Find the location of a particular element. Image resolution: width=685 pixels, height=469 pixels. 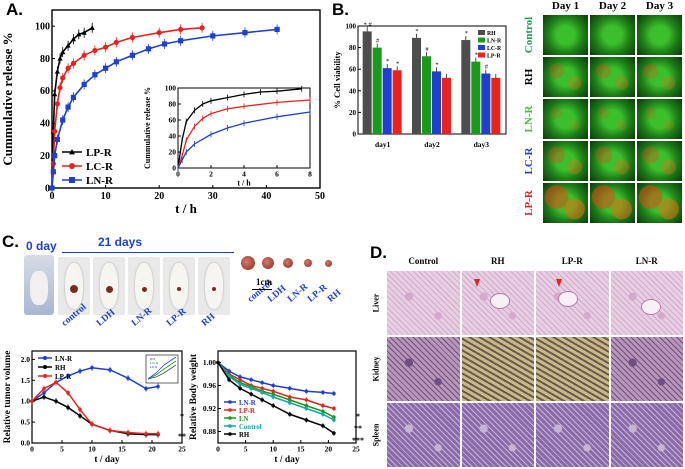

y-axis-label: % Cell viability is located at coordinates (337, 80).